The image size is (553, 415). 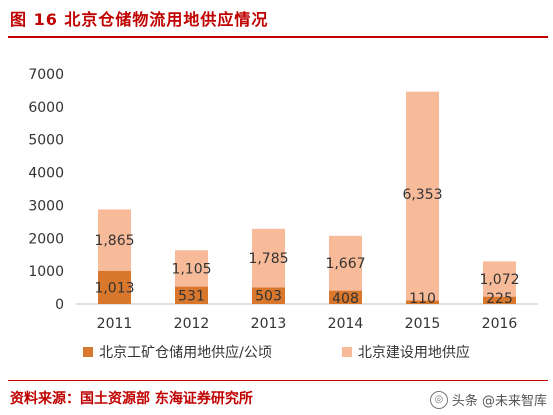 I want to click on data-label-construction-2014: 1,667, so click(x=345, y=264).